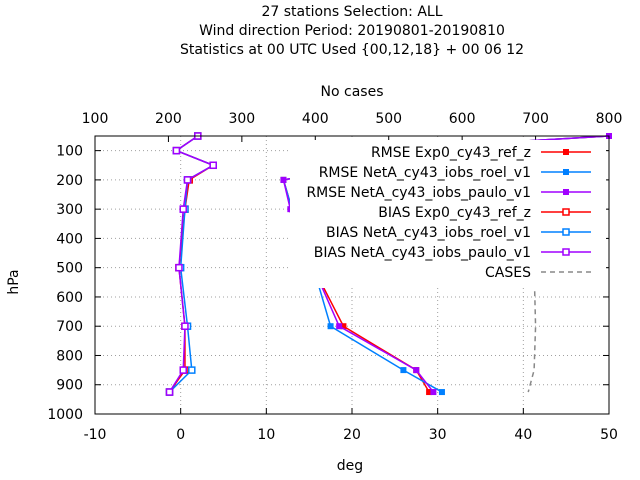  Describe the element at coordinates (451, 153) in the screenshot. I see `legend-label: RMSE Exp0_cy43_ref_z` at that location.